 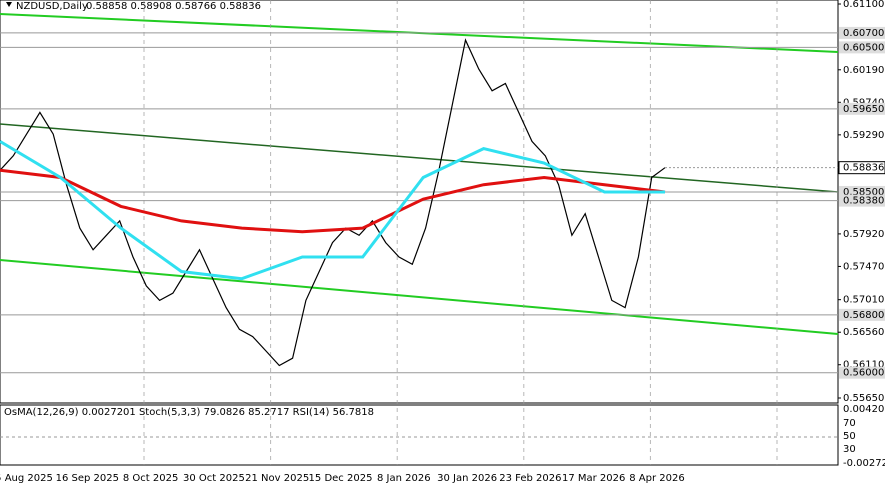 What do you see at coordinates (863, 192) in the screenshot?
I see `y-tick-label: 0.58500` at bounding box center [863, 192].